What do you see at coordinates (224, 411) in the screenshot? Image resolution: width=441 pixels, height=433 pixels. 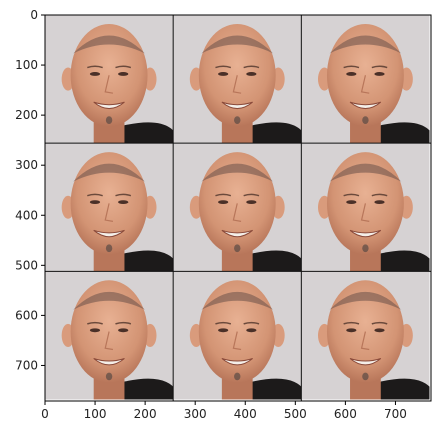 I see `x-axis: 0 100 200 300 400 500 600 700` at bounding box center [224, 411].